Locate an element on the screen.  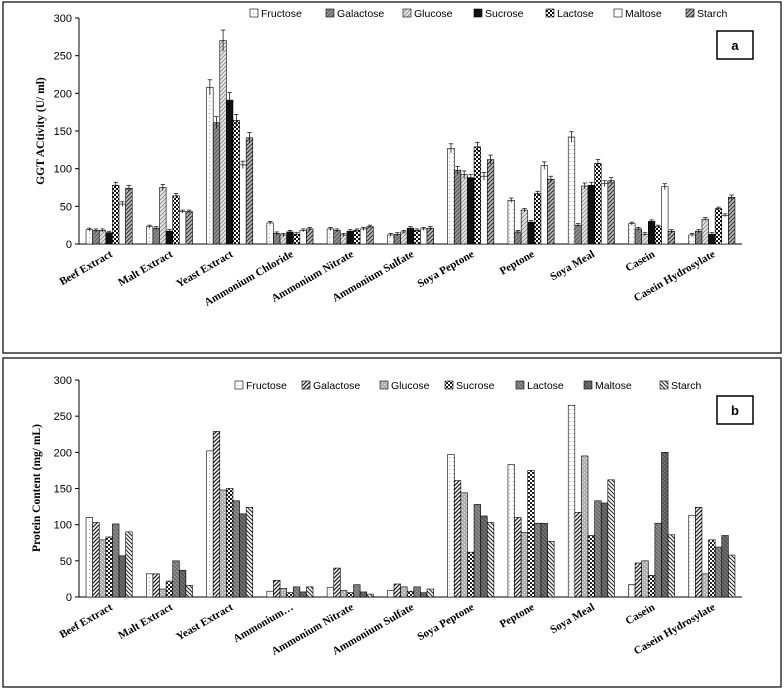
y-tick-label: 300 is located at coordinates (63, 381).